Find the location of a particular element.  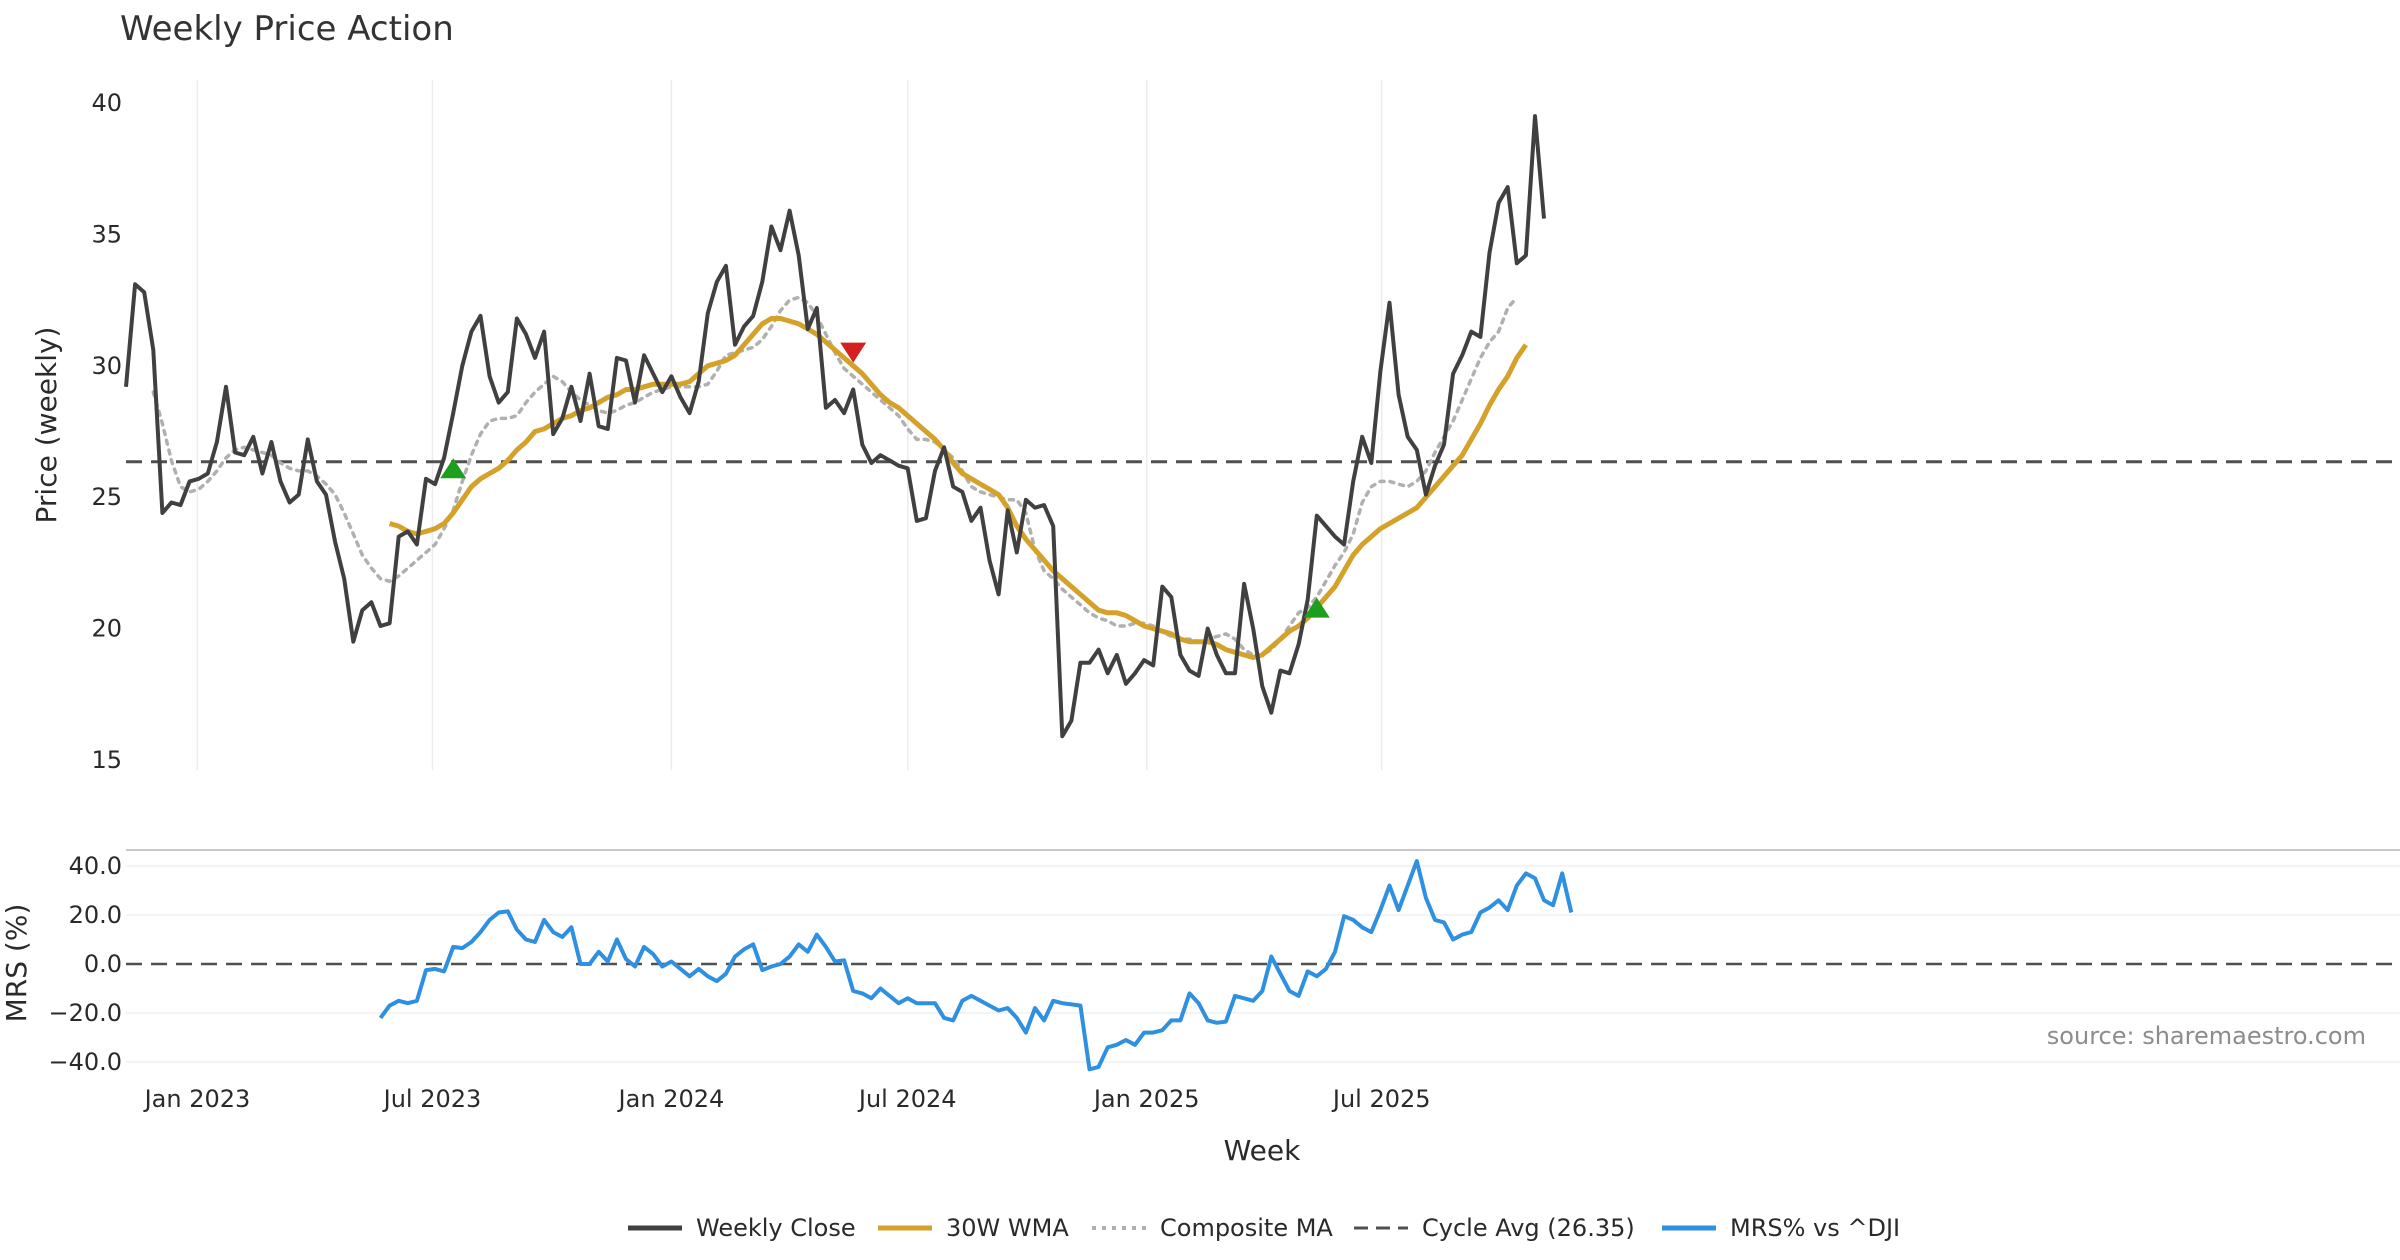

legend-item-label: Composite MA is located at coordinates (1246, 1228).